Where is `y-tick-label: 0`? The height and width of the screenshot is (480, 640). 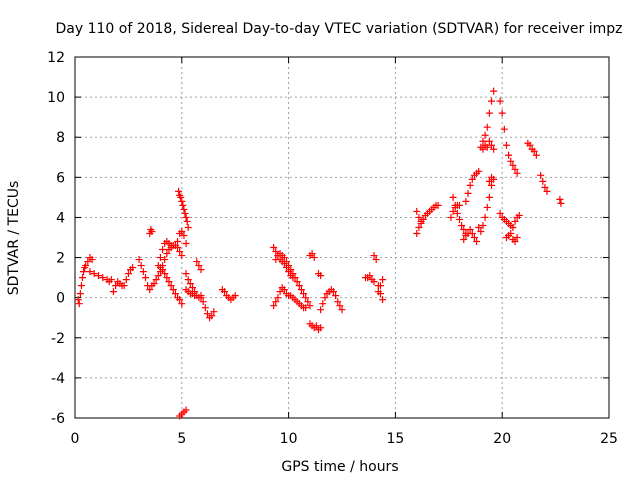
y-tick-label: 0 is located at coordinates (60, 299).